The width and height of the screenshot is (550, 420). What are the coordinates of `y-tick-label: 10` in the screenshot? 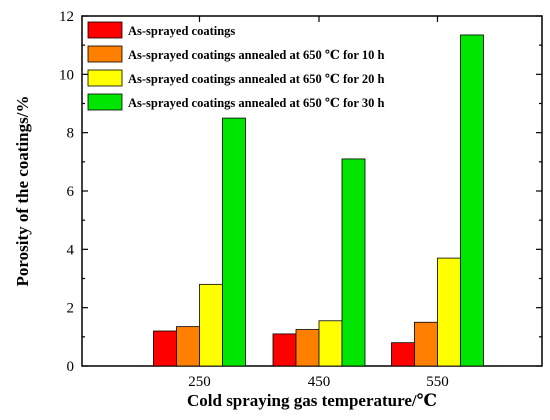 It's located at (66, 75).